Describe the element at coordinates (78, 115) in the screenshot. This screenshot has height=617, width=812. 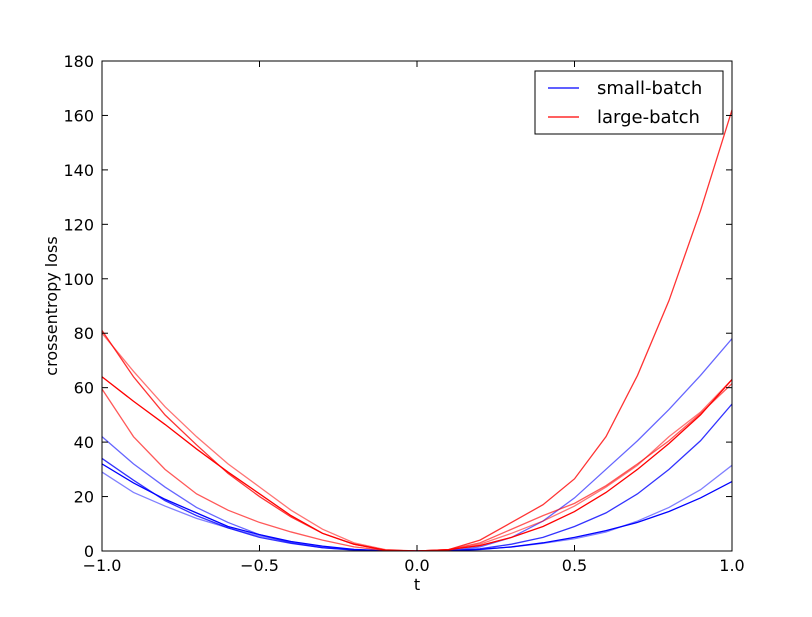
I see `y-tick-label: 160` at that location.